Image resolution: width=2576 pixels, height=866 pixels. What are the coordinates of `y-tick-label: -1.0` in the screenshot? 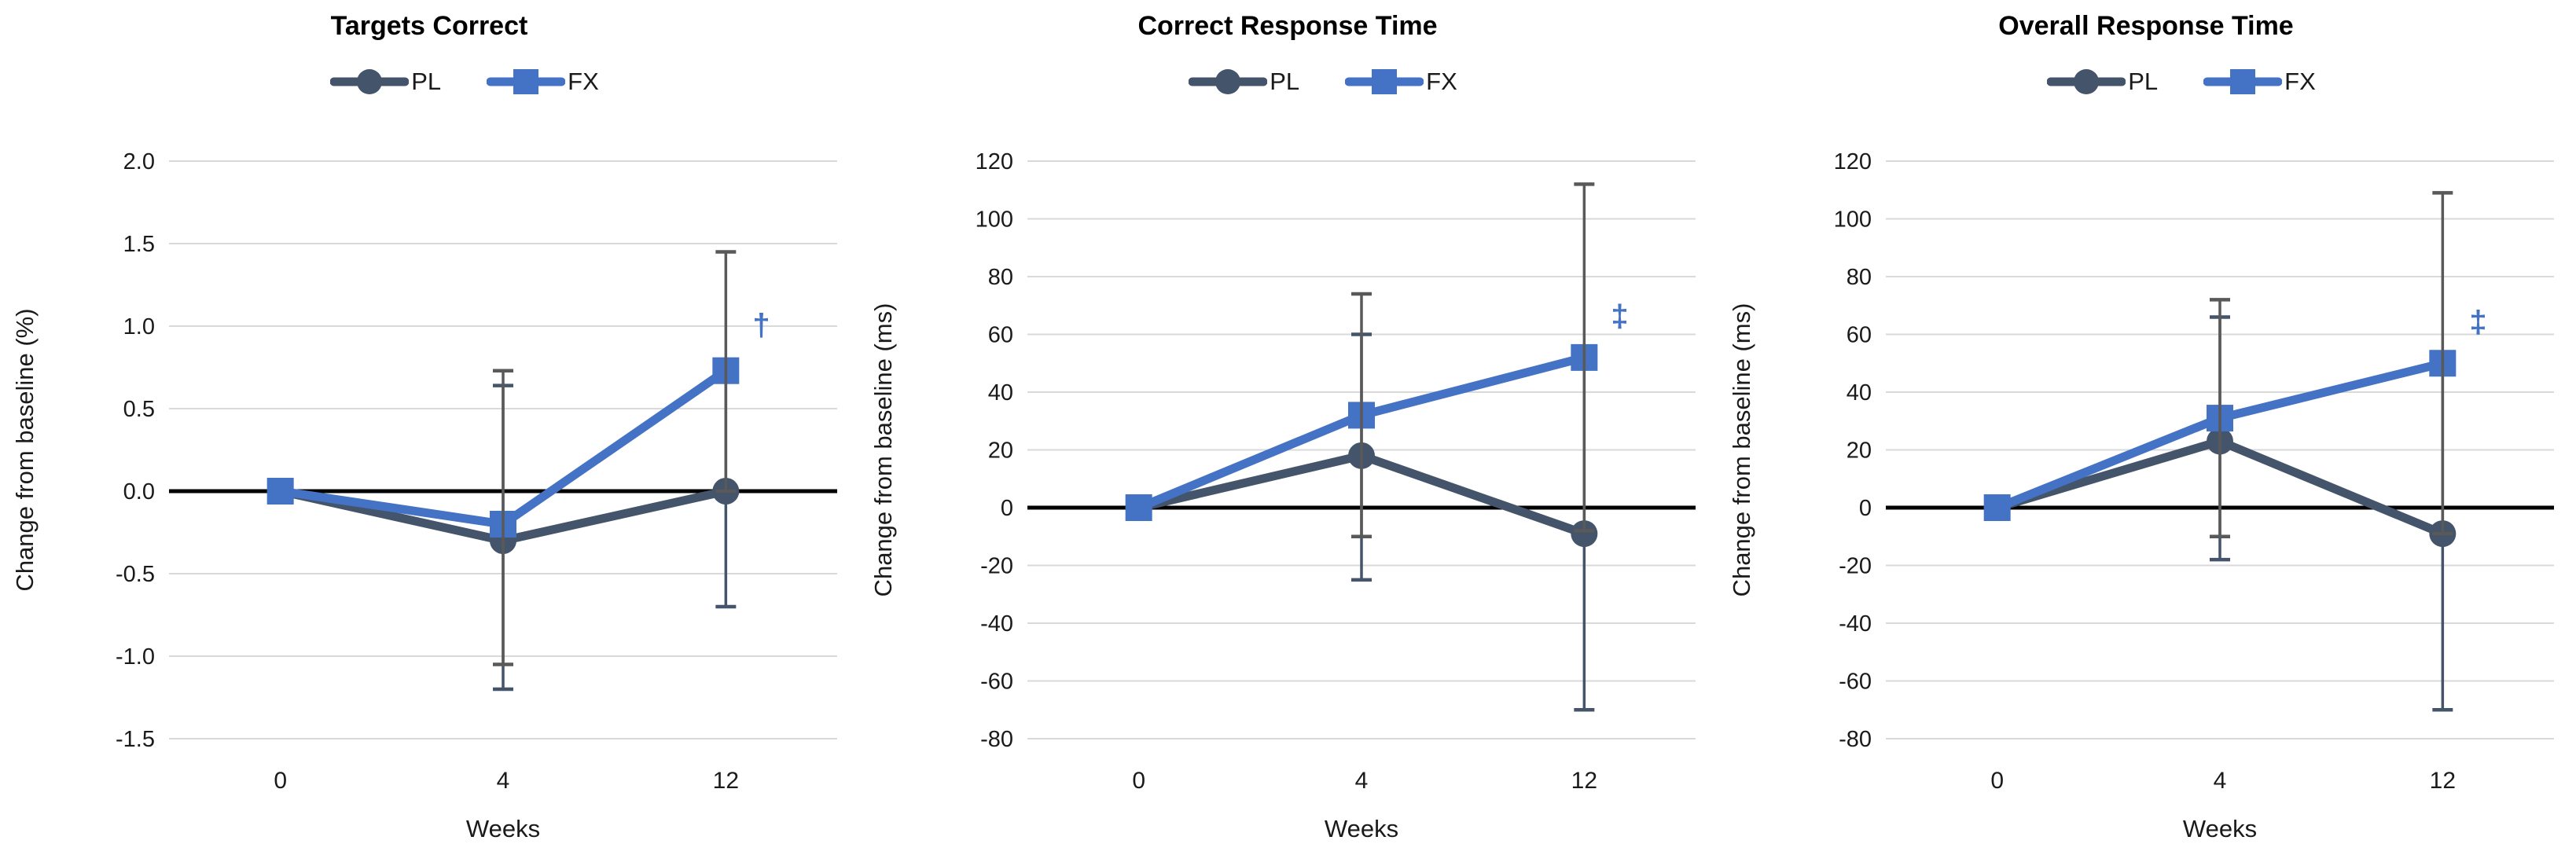 It's located at (135, 657).